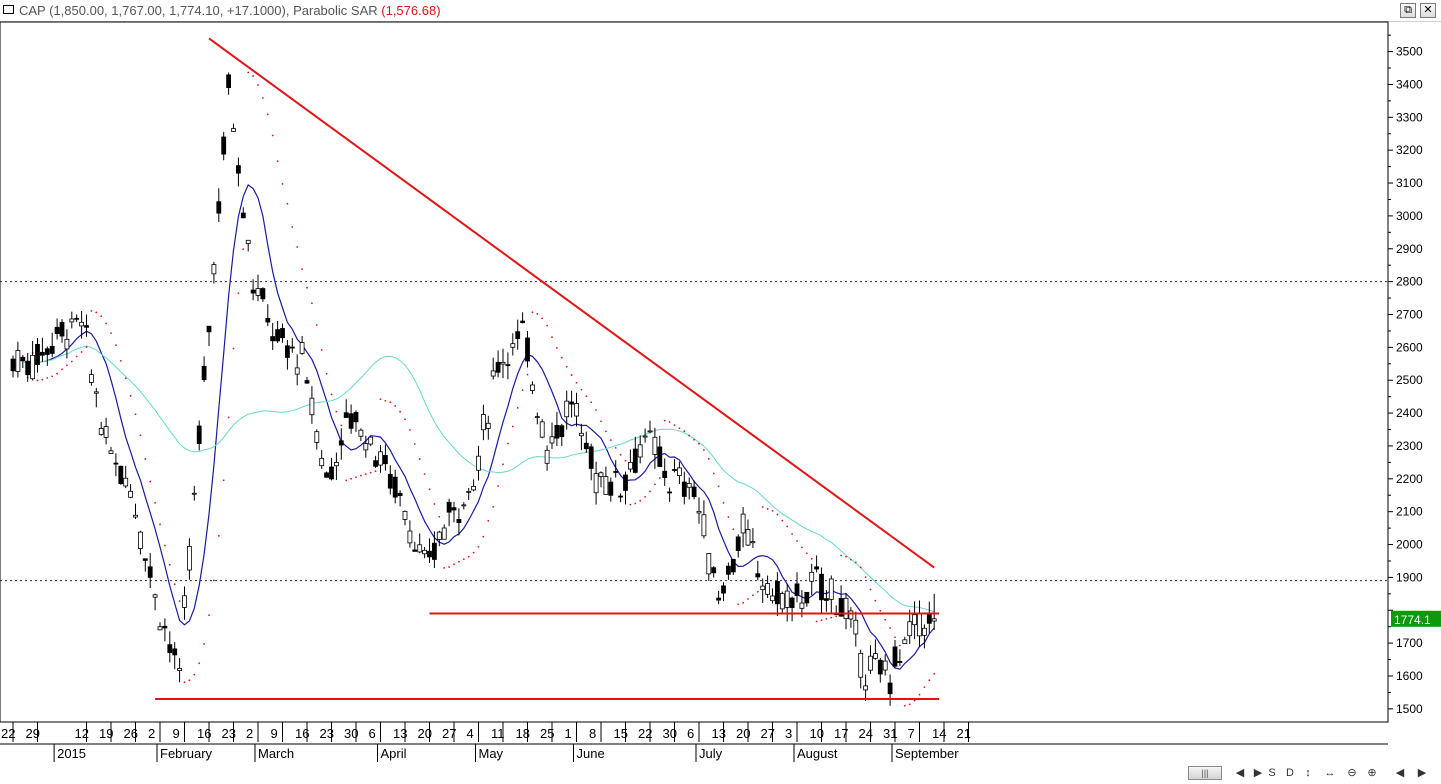  What do you see at coordinates (1330, 773) in the screenshot?
I see `navigator-button: ↔` at bounding box center [1330, 773].